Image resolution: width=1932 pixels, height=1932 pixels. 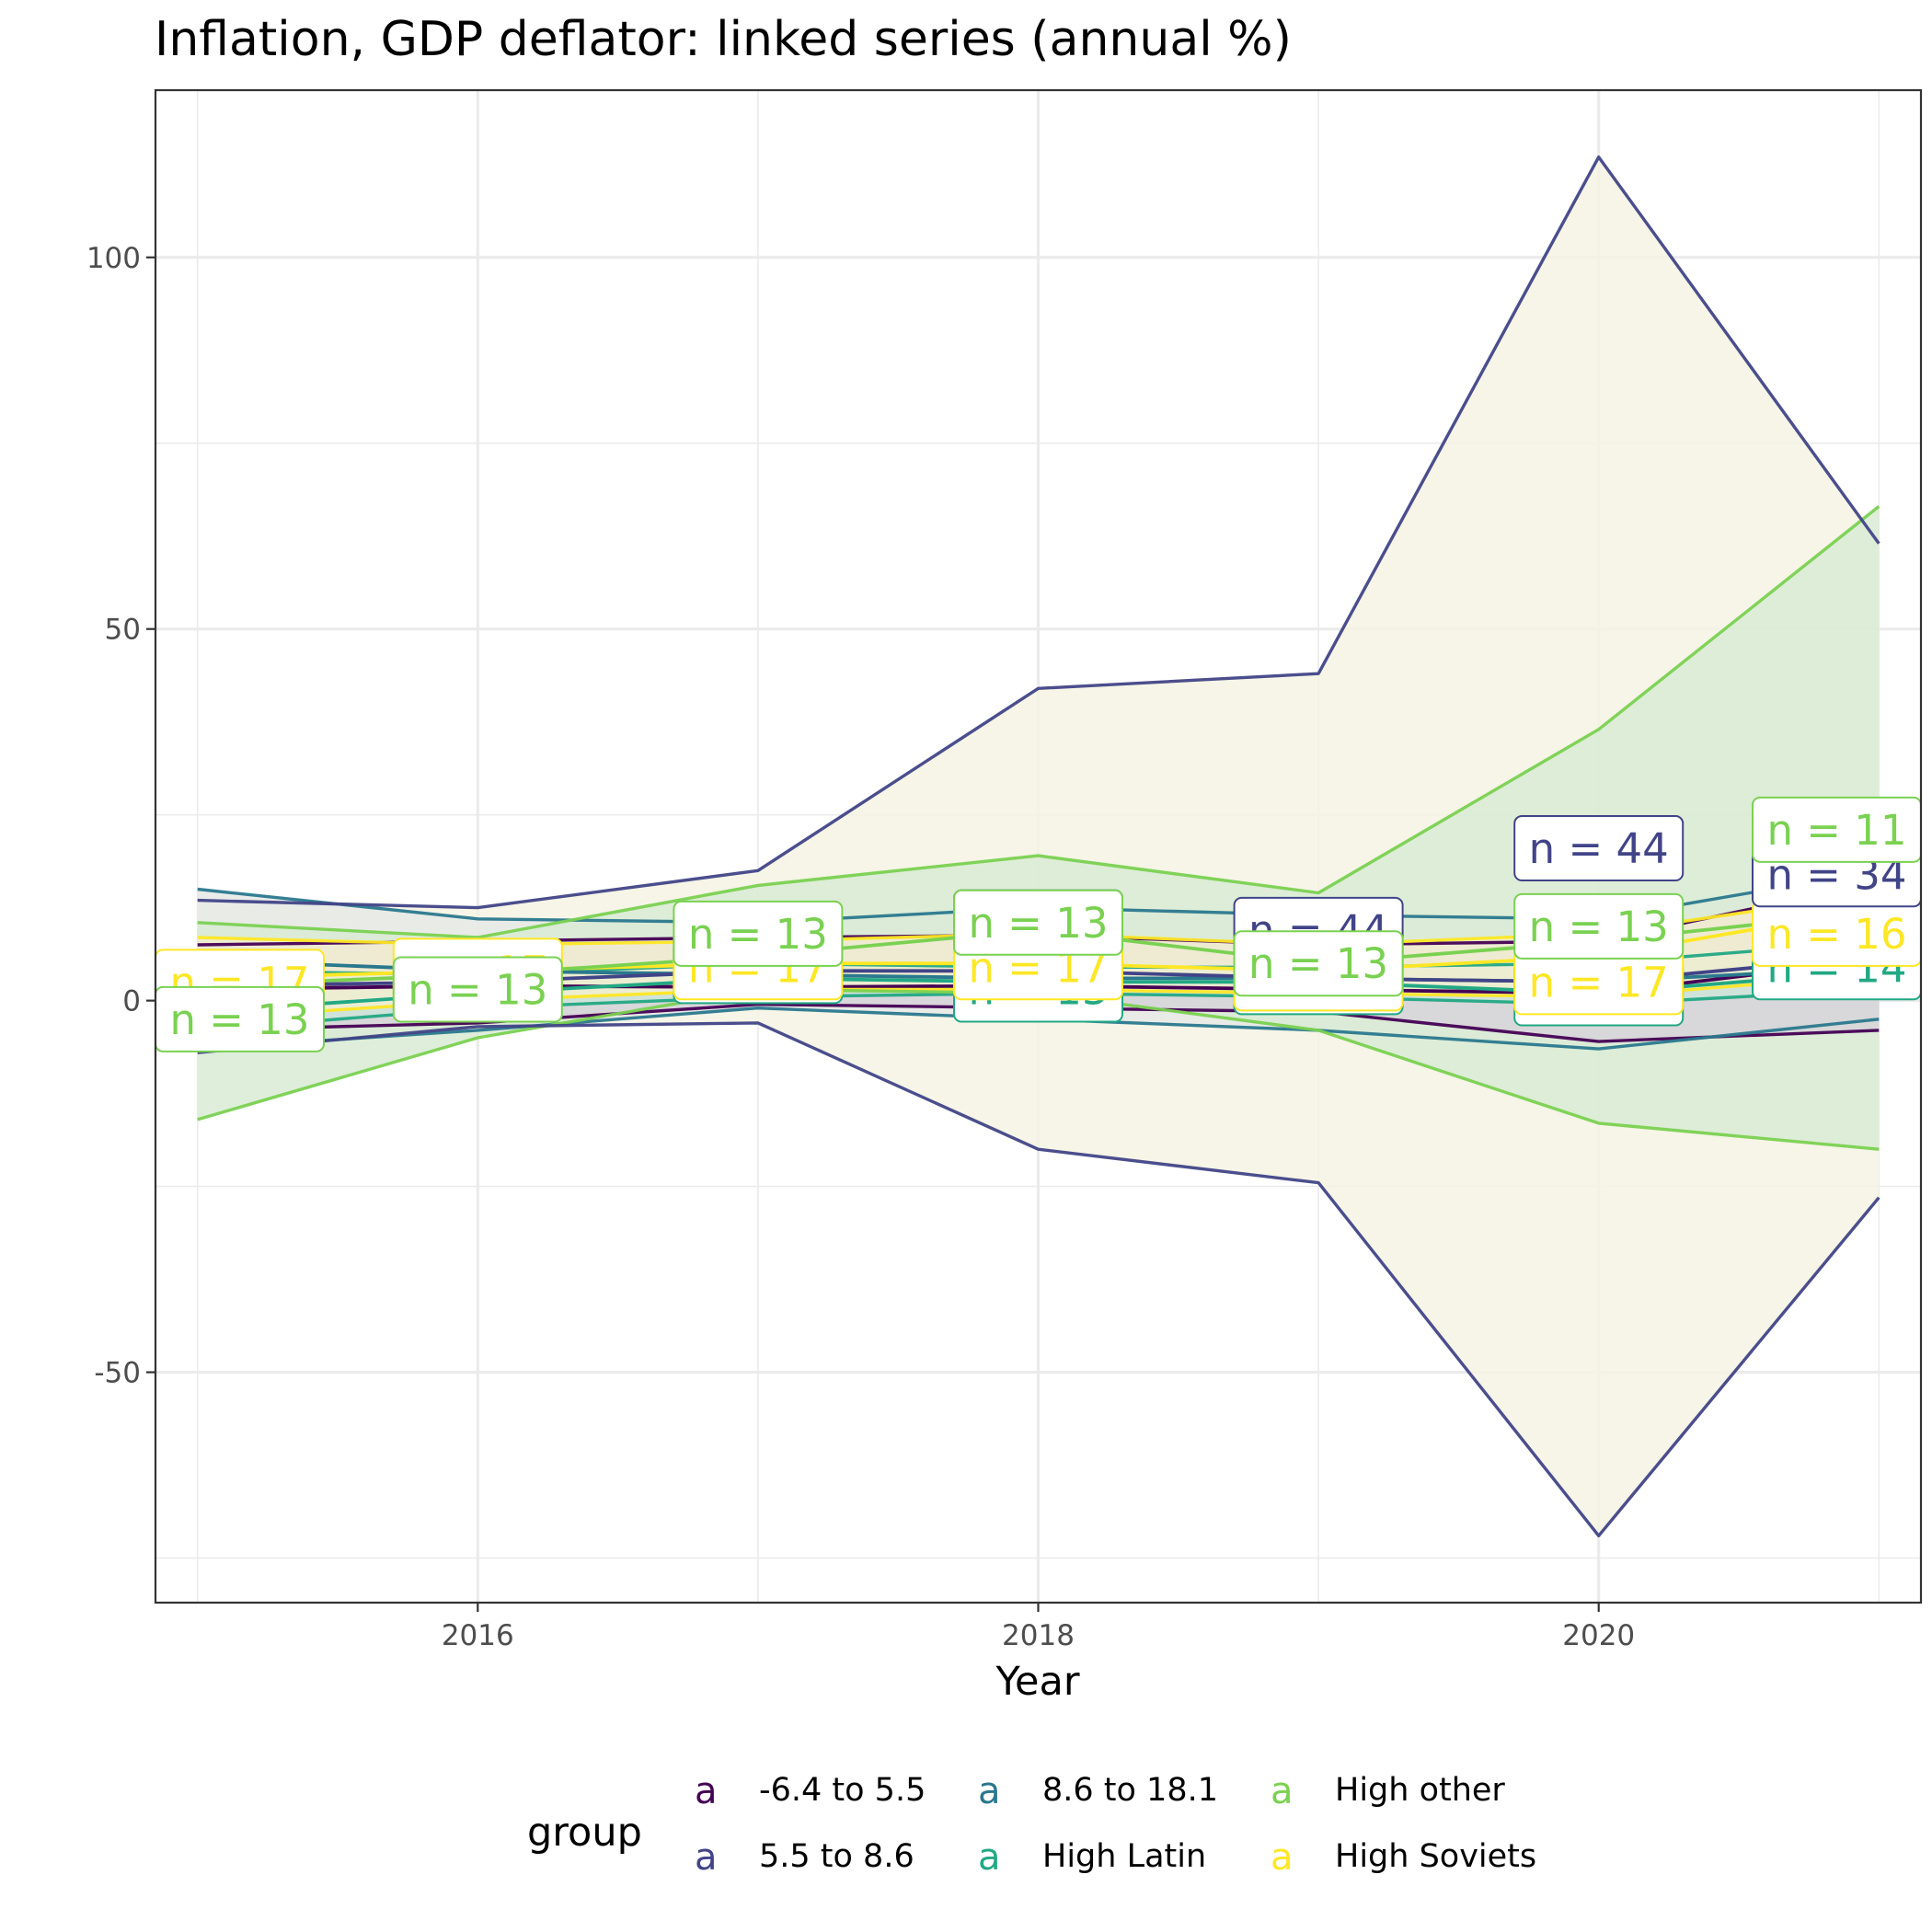 I want to click on legend-label: High Soviets, so click(x=1435, y=1856).